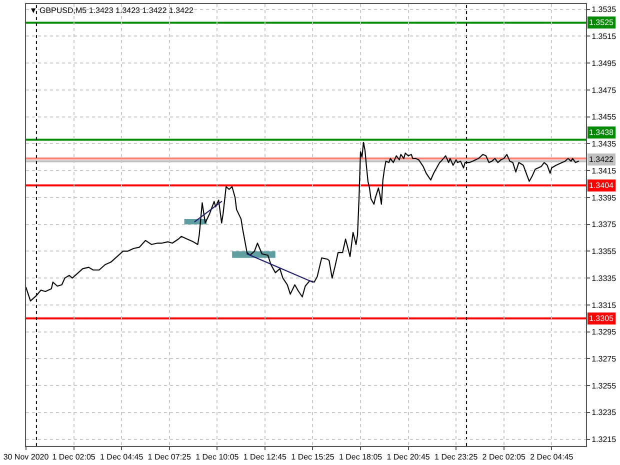  I want to click on x-tick-label: 1 Dec 02:05, so click(74, 457).